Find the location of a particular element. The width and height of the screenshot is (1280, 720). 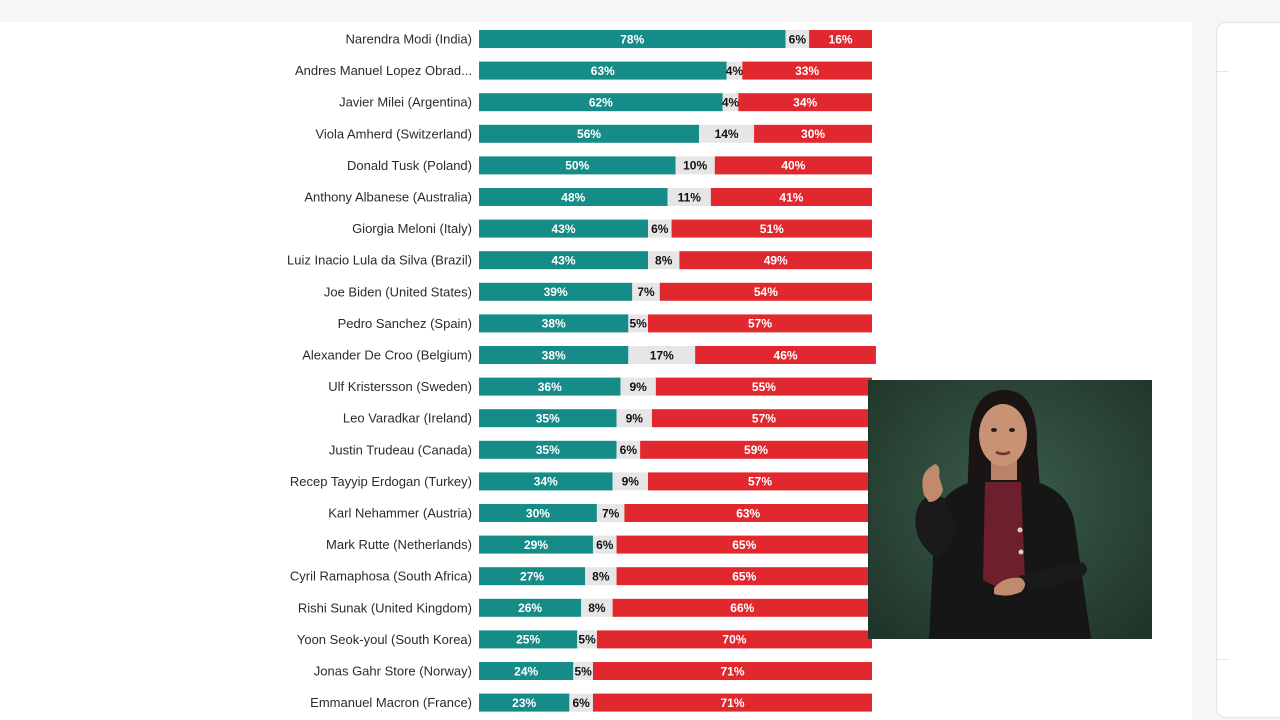

approve-value-label: 30% is located at coordinates (538, 513).